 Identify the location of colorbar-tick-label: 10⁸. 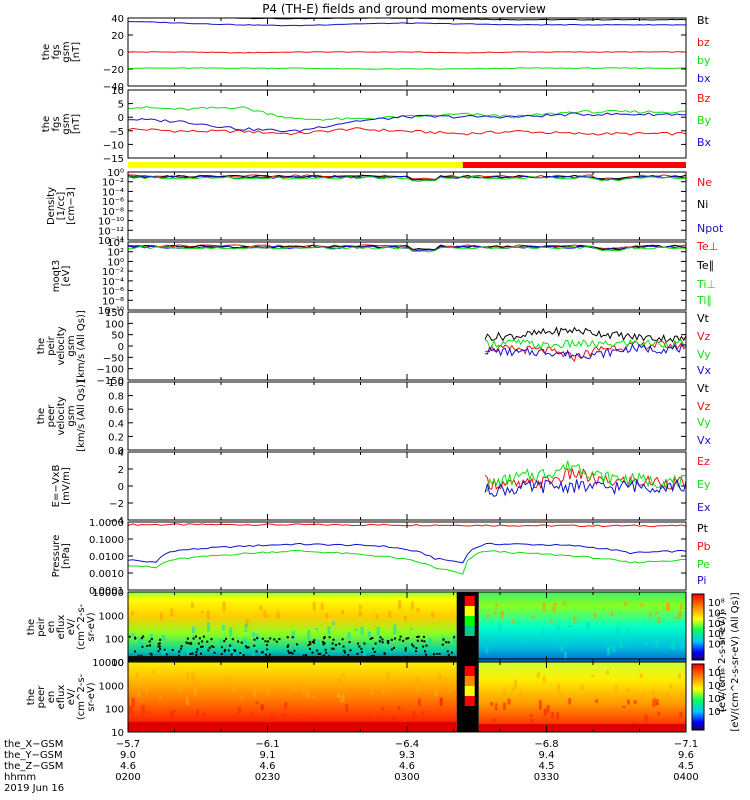
(716, 673).